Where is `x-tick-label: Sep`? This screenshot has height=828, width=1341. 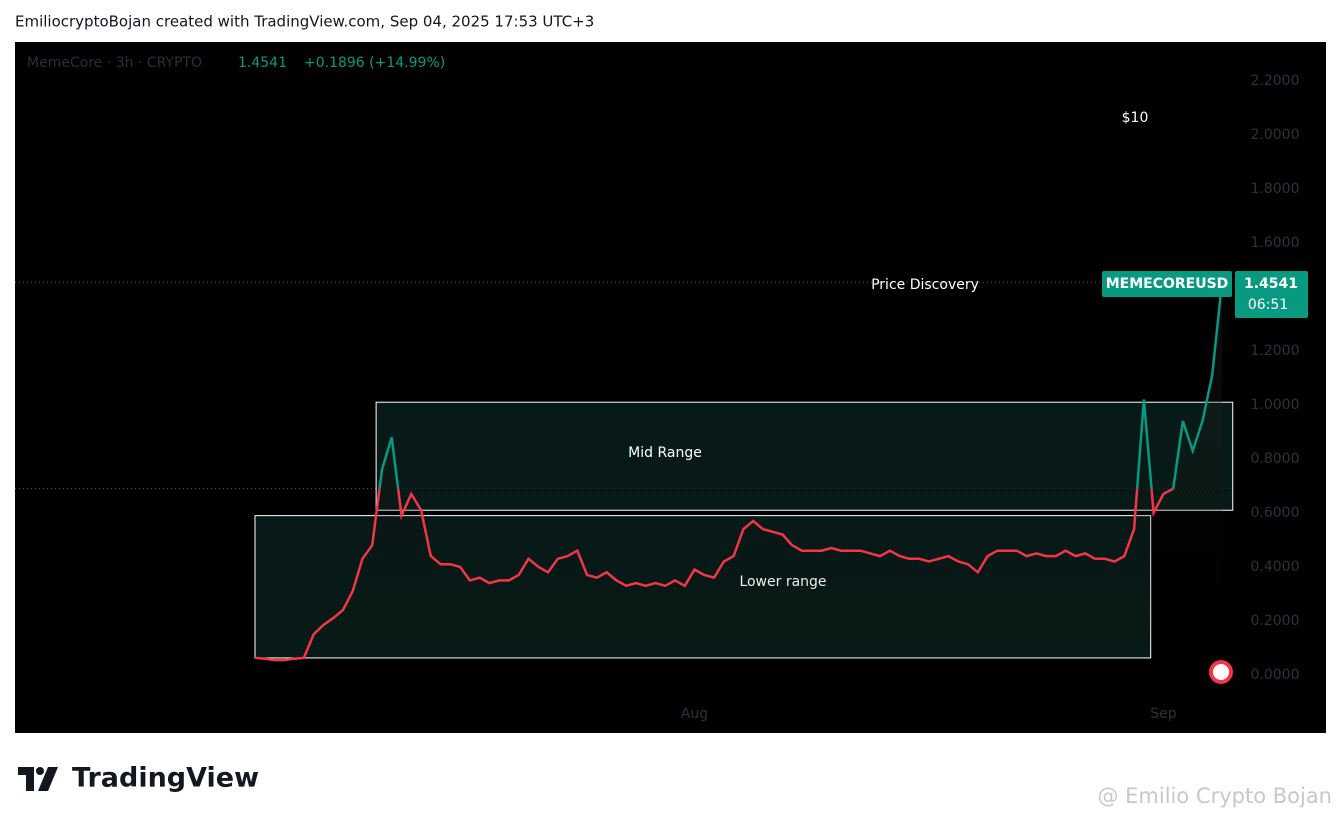
x-tick-label: Sep is located at coordinates (1163, 714).